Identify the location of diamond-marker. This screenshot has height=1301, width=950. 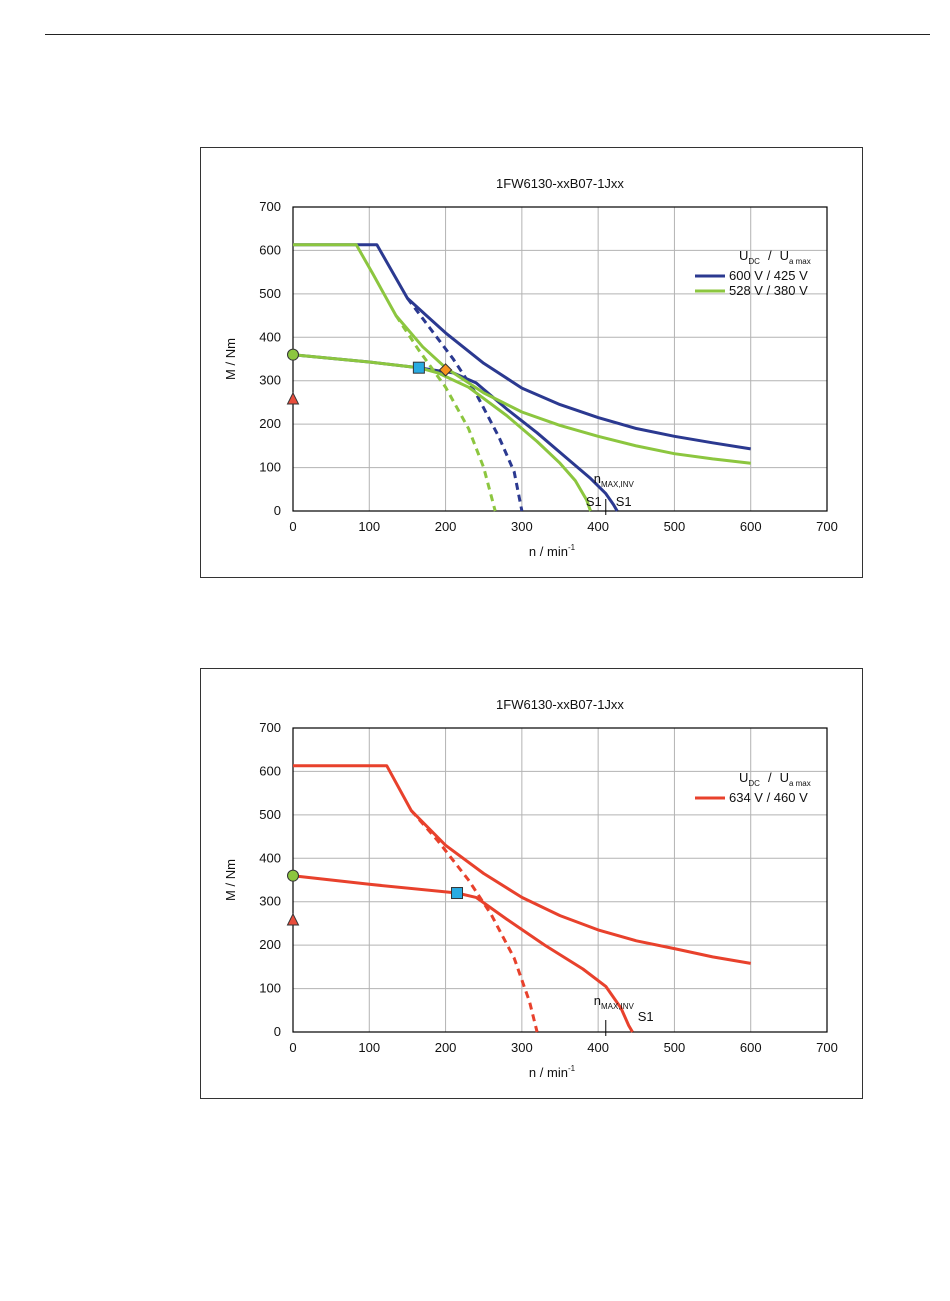
(445, 370).